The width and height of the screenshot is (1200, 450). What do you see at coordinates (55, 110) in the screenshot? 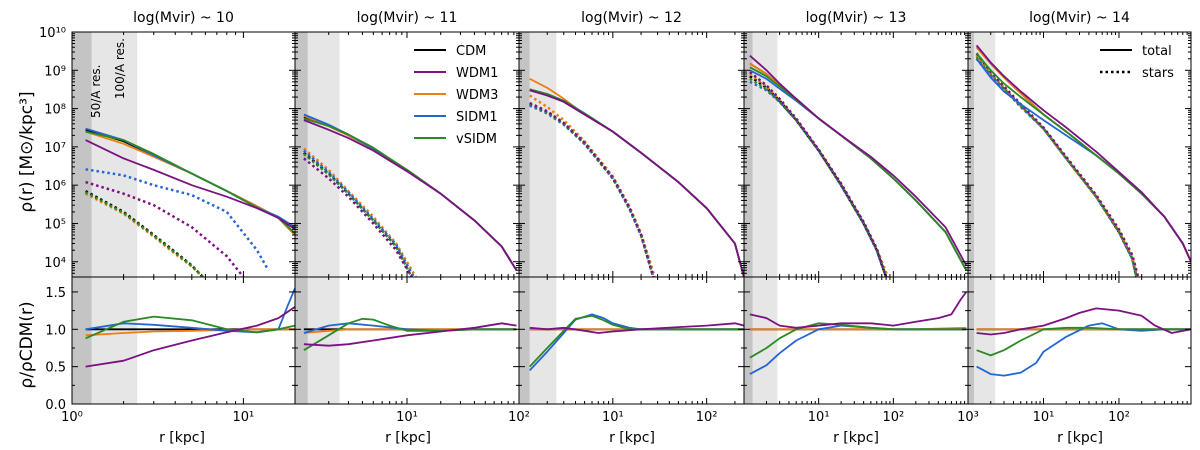
I see `y-tick-label: 10⁸` at bounding box center [55, 110].